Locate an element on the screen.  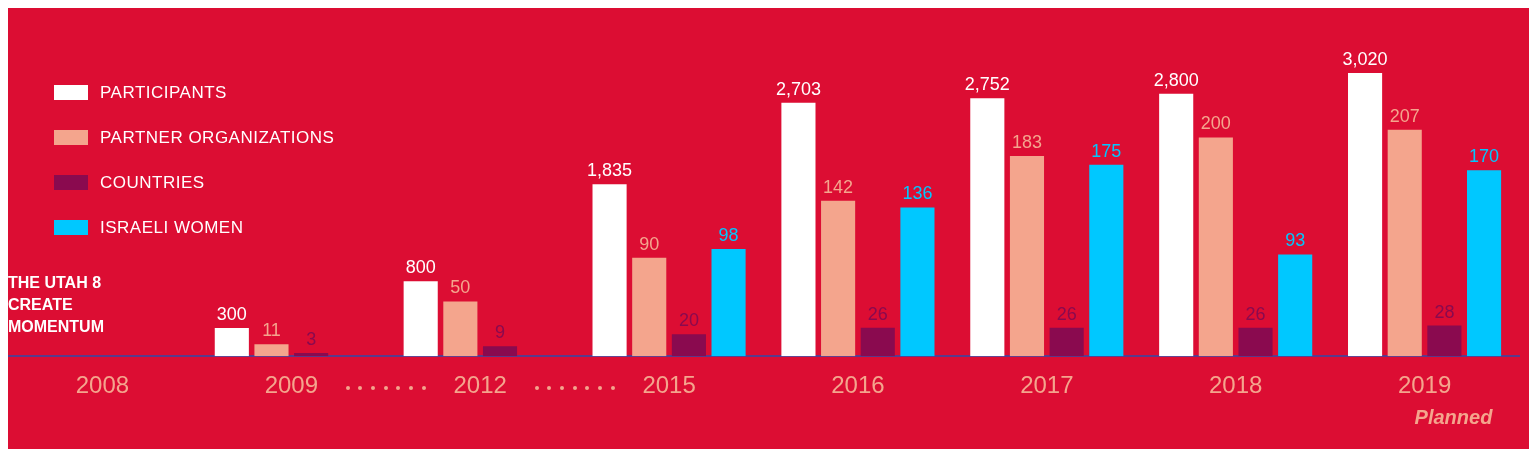
data-label: 90 is located at coordinates (649, 243).